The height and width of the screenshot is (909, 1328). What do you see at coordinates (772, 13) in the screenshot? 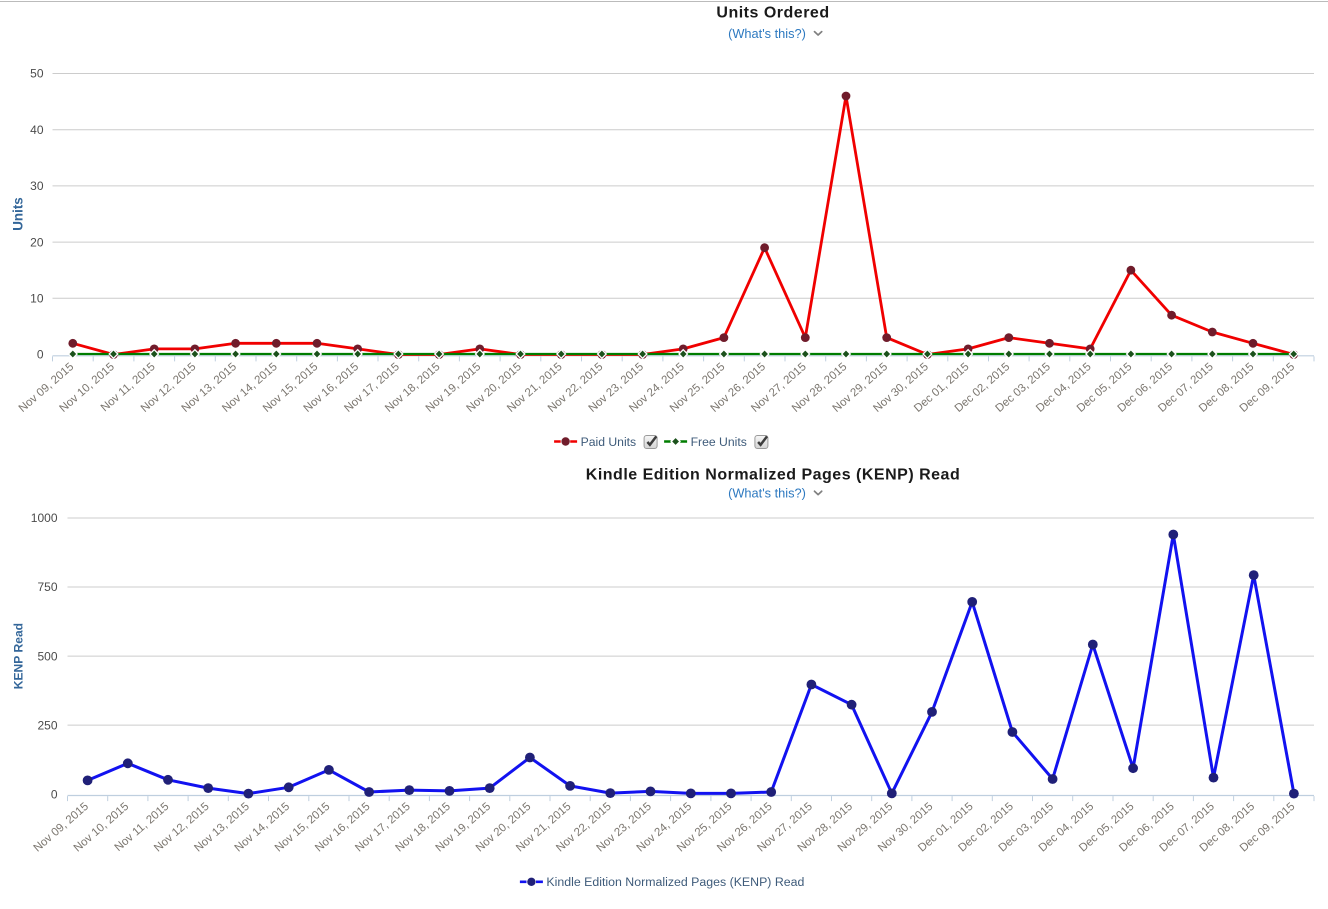
I see `svg-text: Units Ordered` at bounding box center [772, 13].